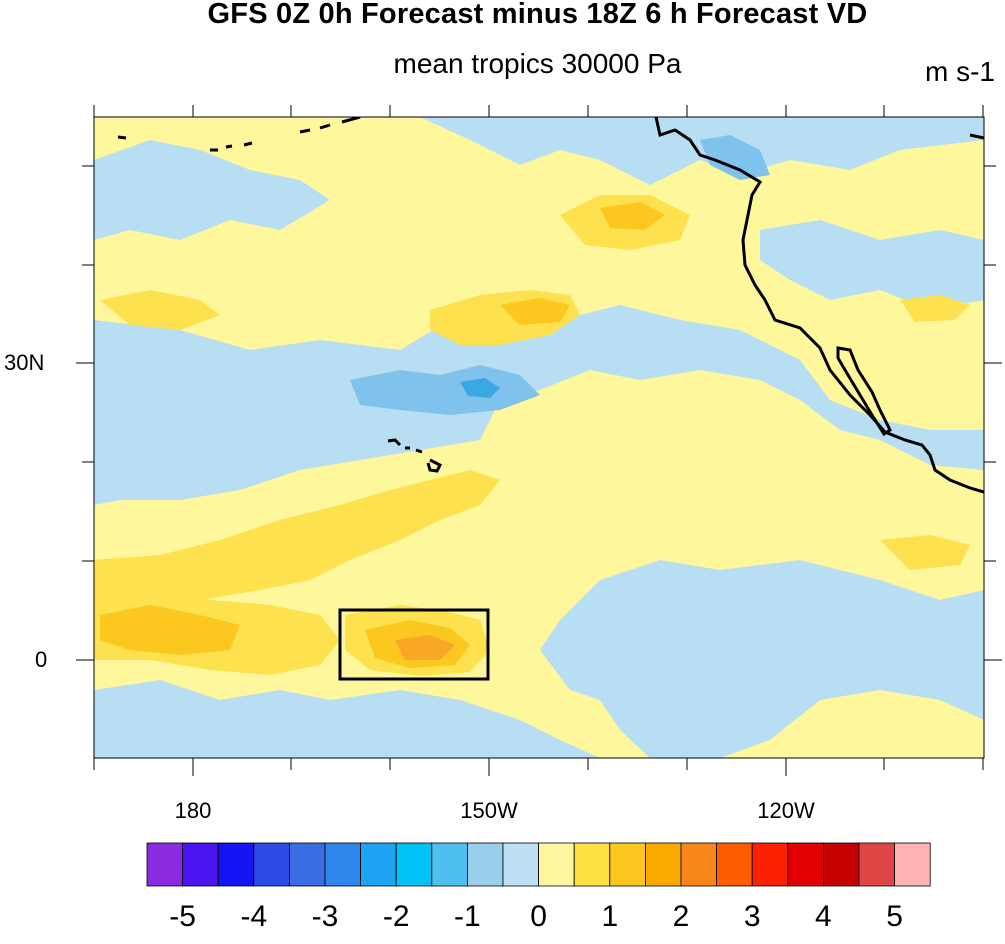 The width and height of the screenshot is (1005, 944). Describe the element at coordinates (254, 916) in the screenshot. I see `colorbar-tick-label: -4` at that location.